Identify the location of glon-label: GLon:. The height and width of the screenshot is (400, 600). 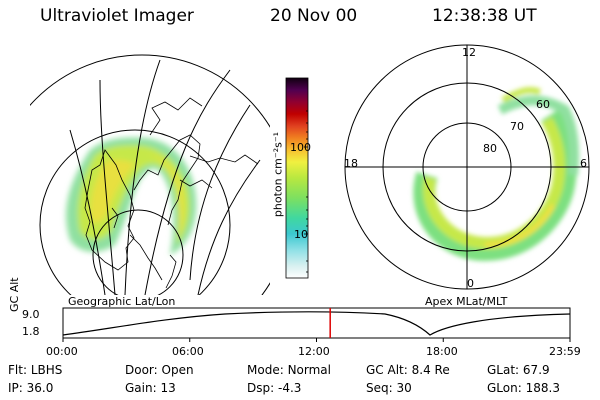
(504, 388).